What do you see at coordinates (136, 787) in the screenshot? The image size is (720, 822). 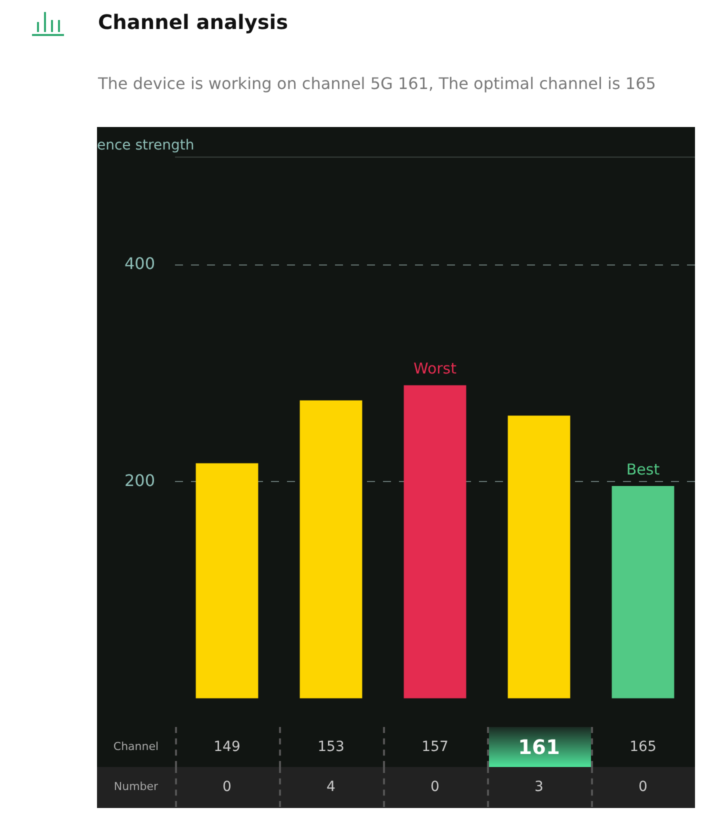 I see `text: Number` at bounding box center [136, 787].